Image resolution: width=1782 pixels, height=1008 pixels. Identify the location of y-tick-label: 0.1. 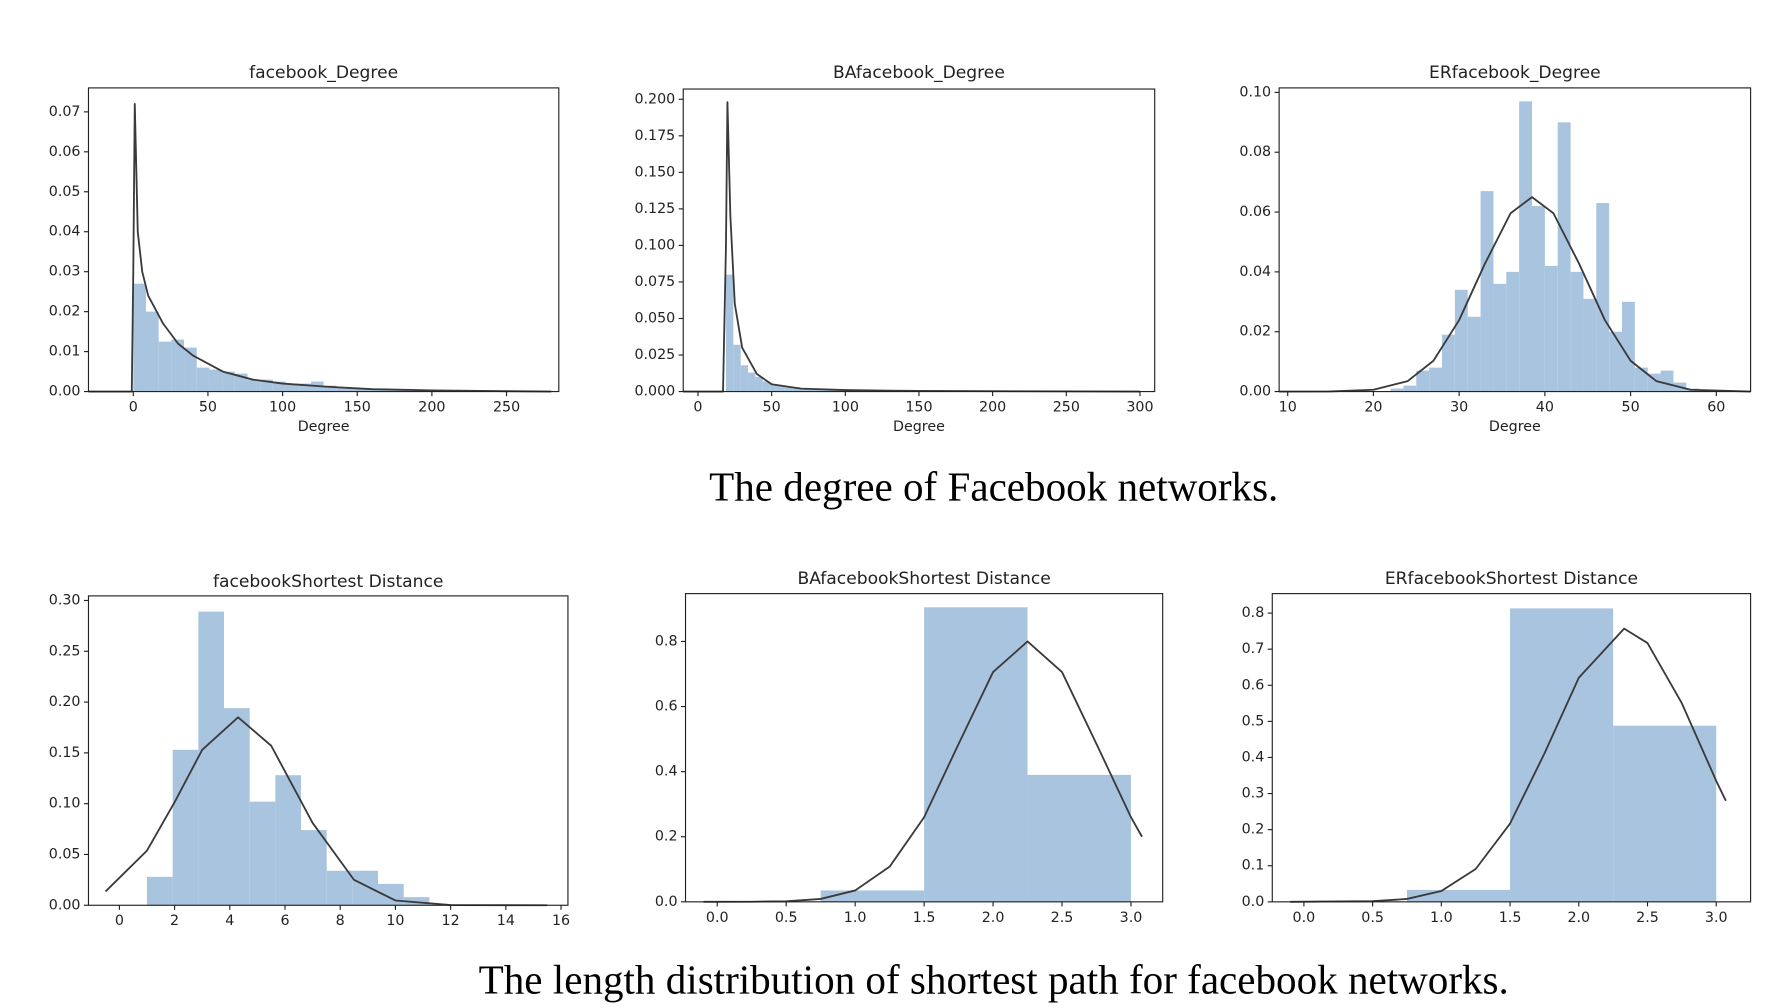
(1253, 866).